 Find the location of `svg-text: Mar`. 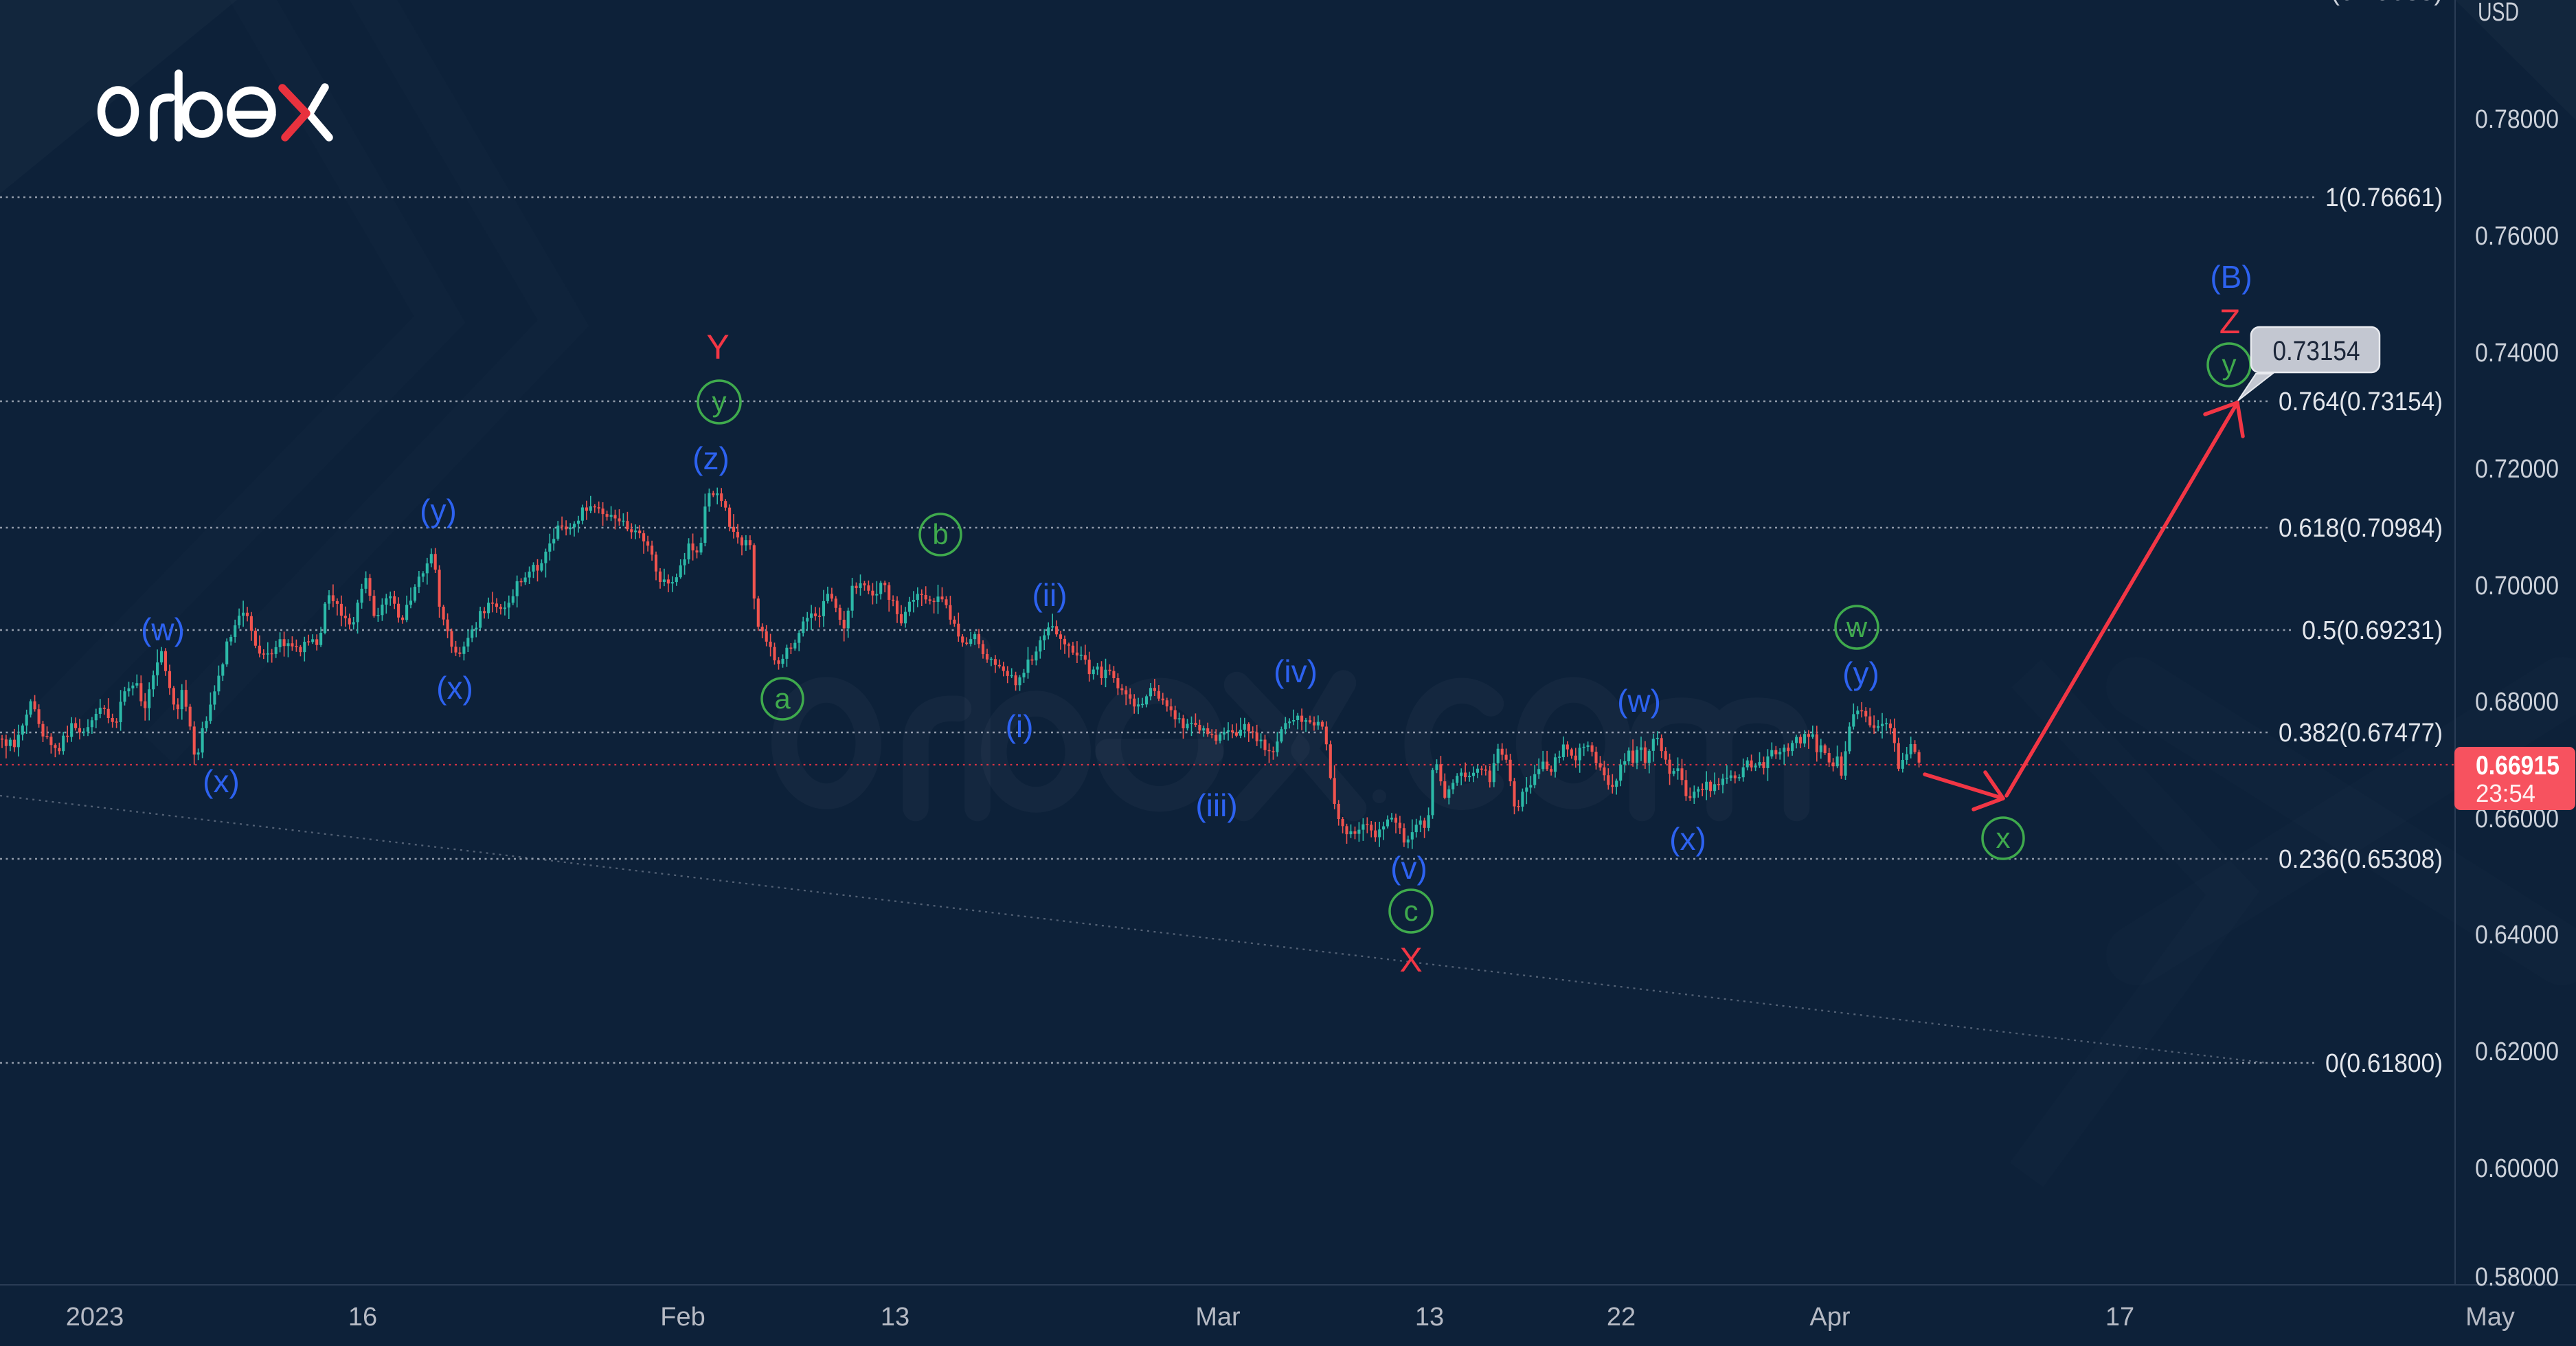

svg-text: Mar is located at coordinates (1218, 1317).